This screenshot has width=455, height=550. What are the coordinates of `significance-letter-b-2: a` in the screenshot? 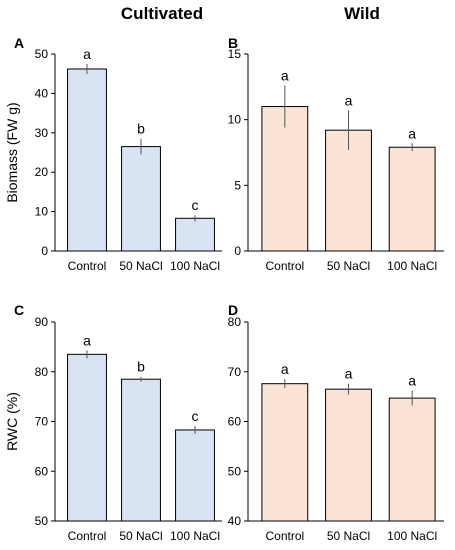 It's located at (349, 100).